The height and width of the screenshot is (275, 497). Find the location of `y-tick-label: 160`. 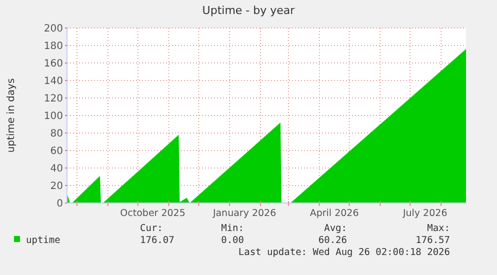

y-tick-label: 160 is located at coordinates (53, 64).